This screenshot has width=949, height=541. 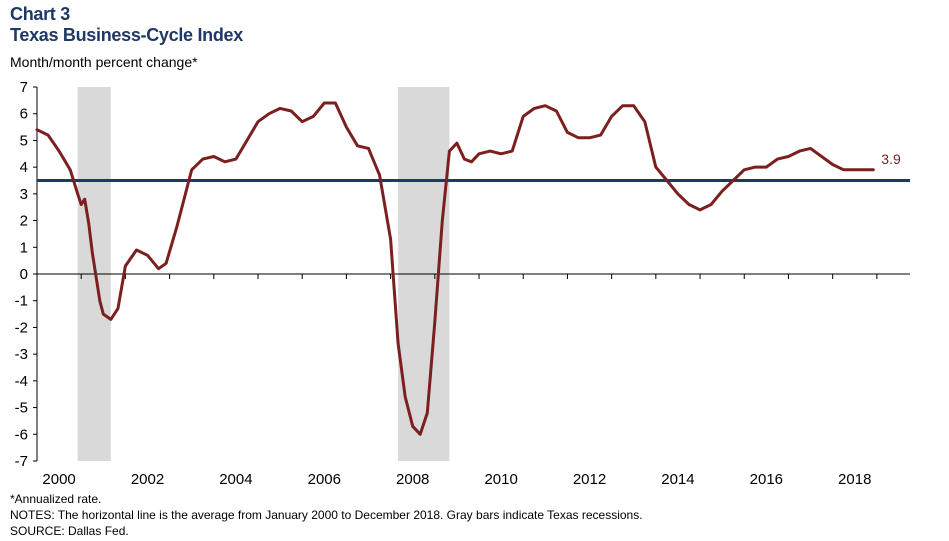 I want to click on x-tick-label: 2000, so click(x=58, y=479).